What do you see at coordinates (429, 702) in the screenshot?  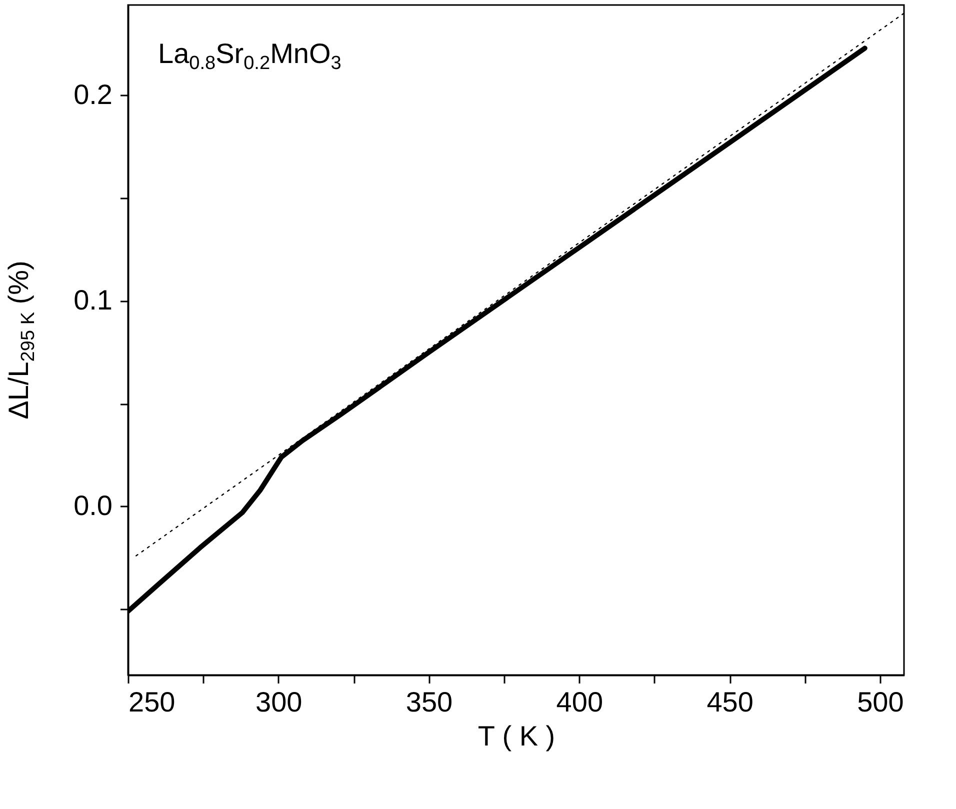 I see `x-tick-label: 350` at bounding box center [429, 702].